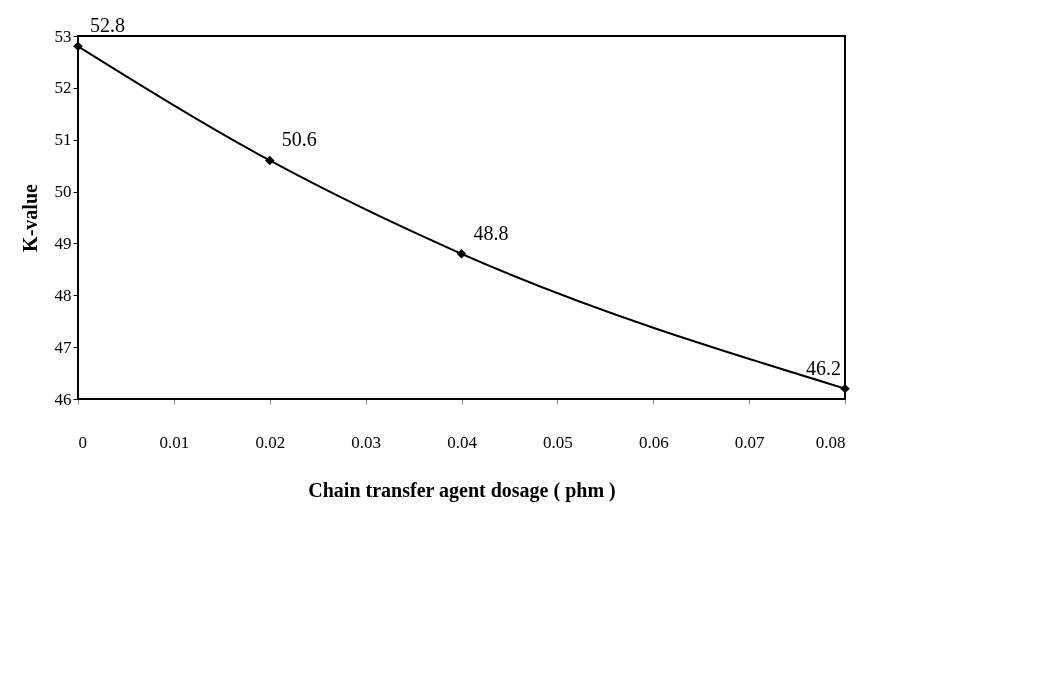 This screenshot has width=1042, height=690. What do you see at coordinates (63, 399) in the screenshot?
I see `y-tick-label: 46` at bounding box center [63, 399].